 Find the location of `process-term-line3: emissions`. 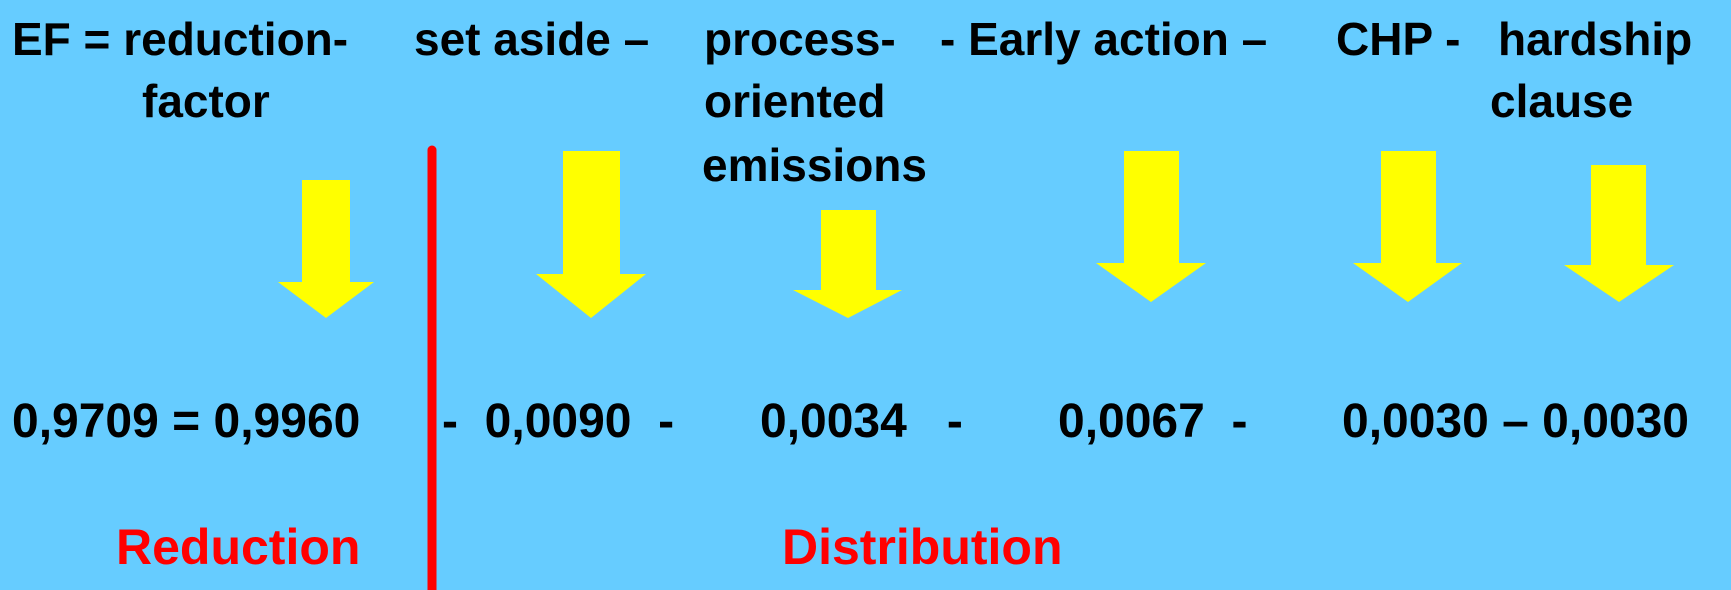

process-term-line3: emissions is located at coordinates (814, 165).